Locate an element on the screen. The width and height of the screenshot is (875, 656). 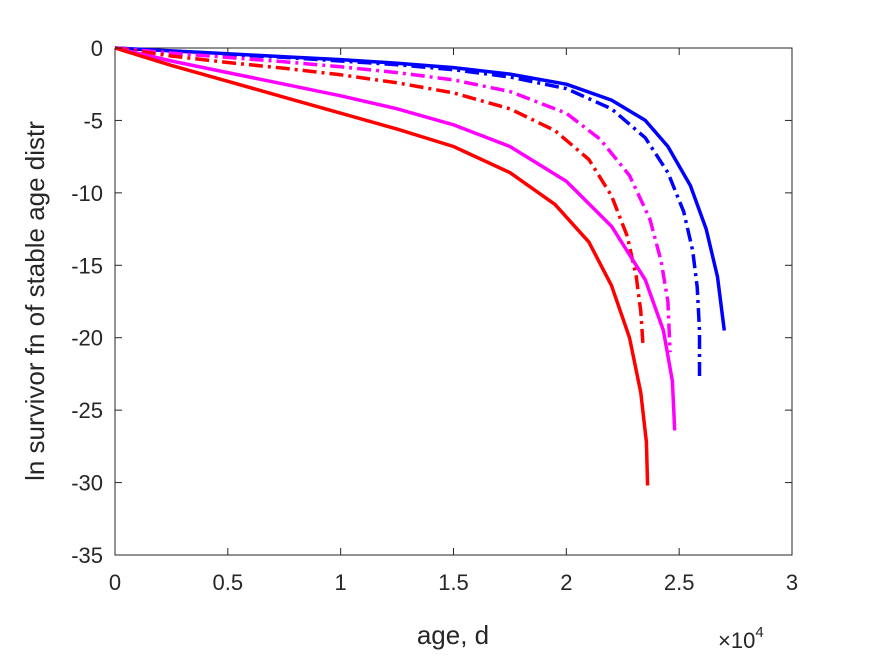
x-multiplier-exponent: 4 is located at coordinates (759, 632).